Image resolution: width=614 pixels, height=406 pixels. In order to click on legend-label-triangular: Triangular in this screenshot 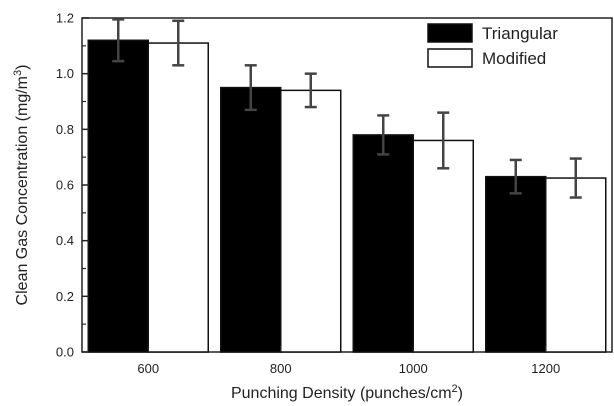, I will do `click(520, 33)`.